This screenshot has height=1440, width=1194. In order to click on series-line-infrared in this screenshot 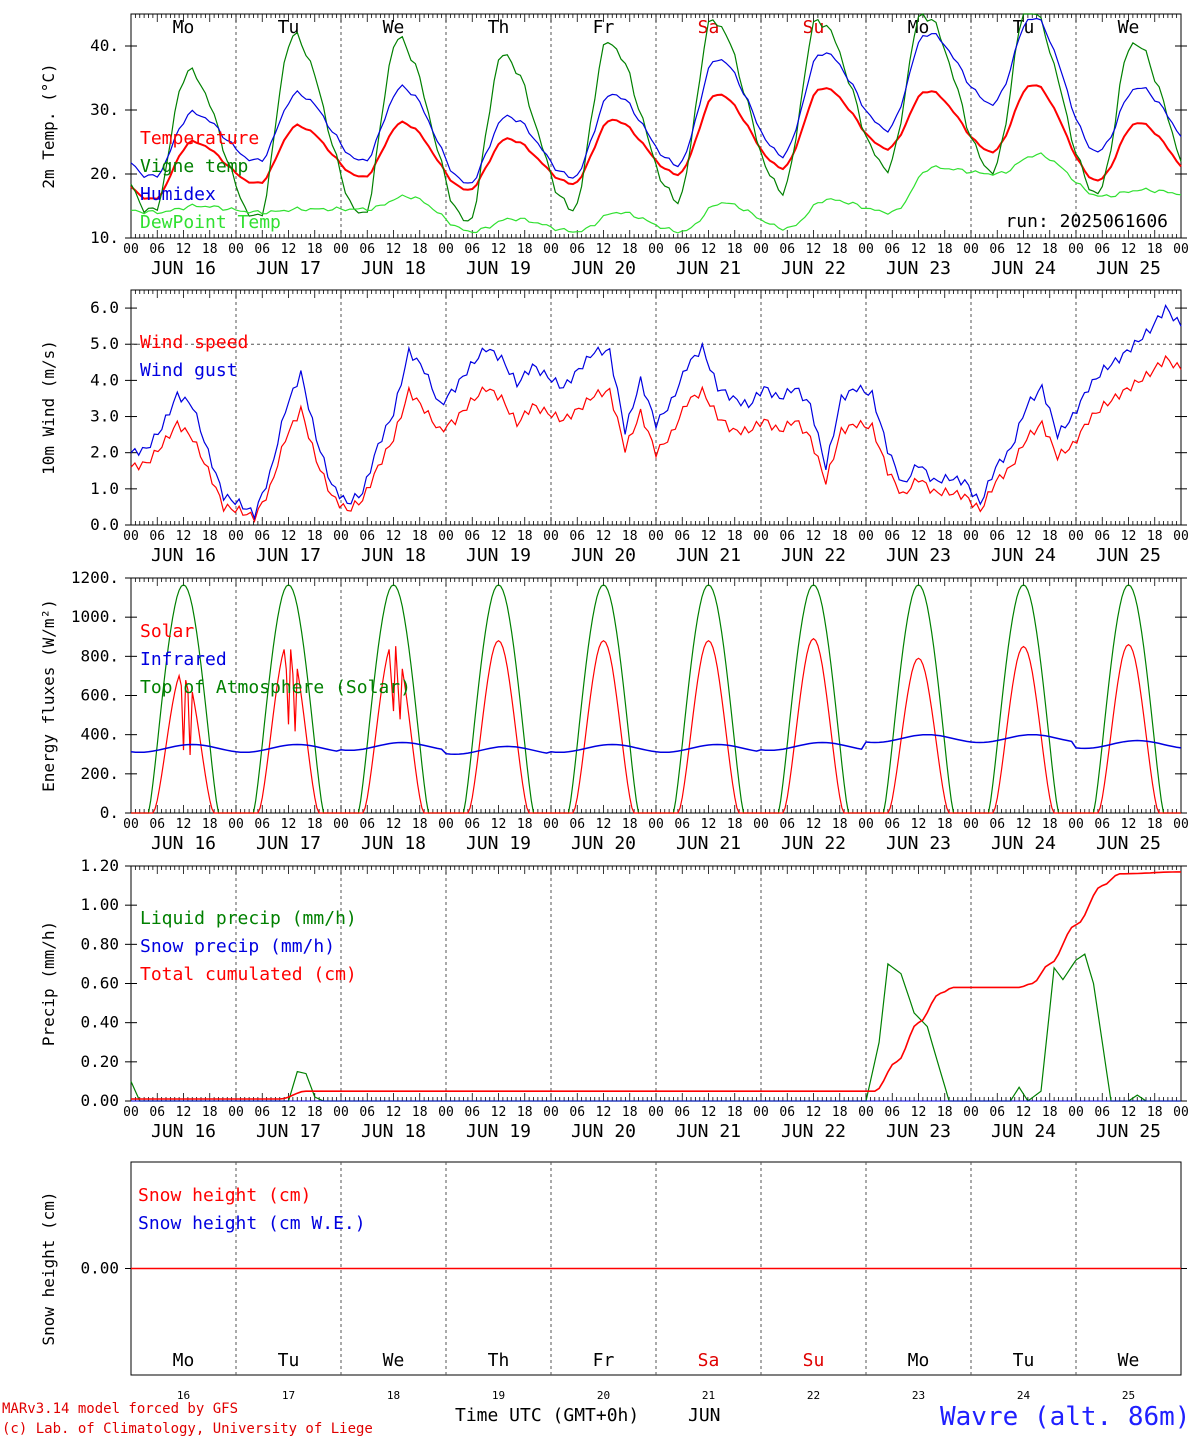, I will do `click(656, 744)`.